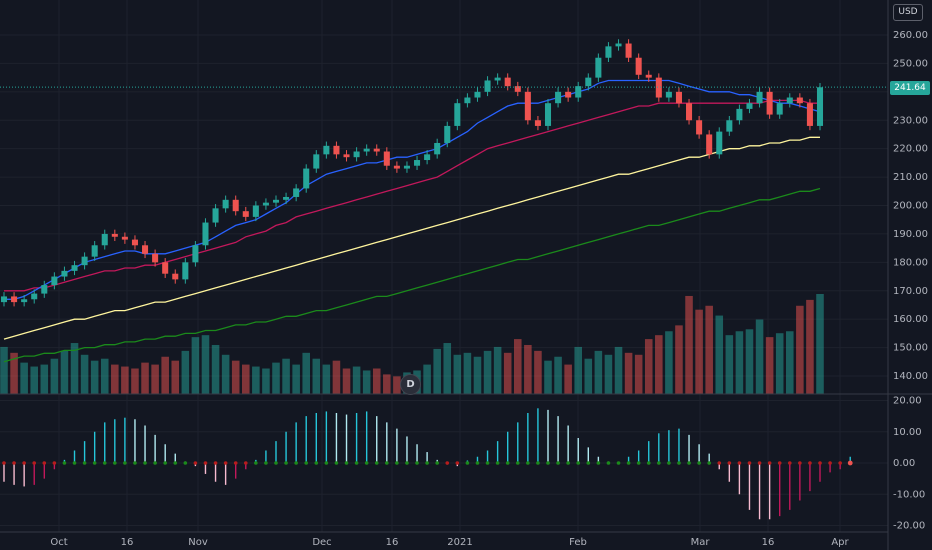 This screenshot has width=932, height=550. I want to click on price-tick-label: 230.00, so click(910, 120).